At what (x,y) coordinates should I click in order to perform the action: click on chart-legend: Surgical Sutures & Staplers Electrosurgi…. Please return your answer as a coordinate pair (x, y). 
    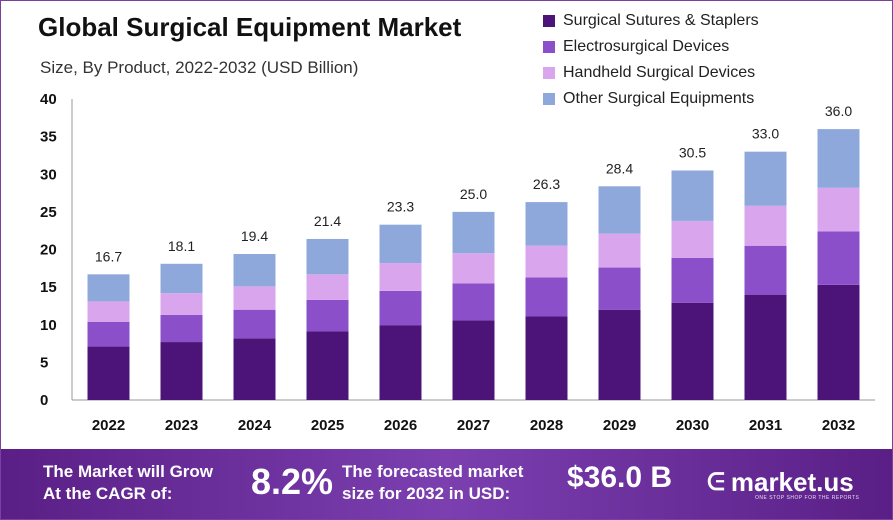
    Looking at the image, I should click on (651, 60).